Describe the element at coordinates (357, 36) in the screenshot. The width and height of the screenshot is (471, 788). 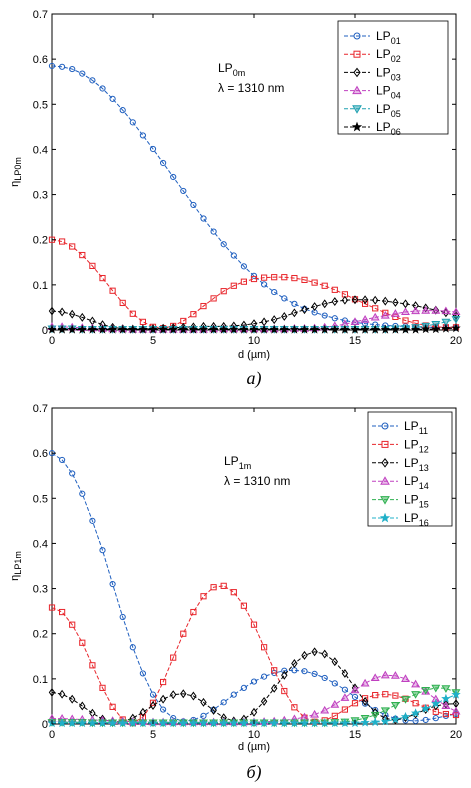
I see `pa-legend-marker-lp01` at that location.